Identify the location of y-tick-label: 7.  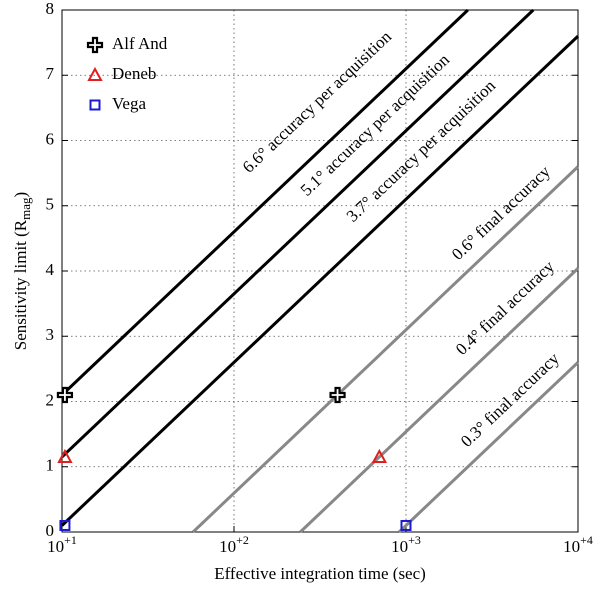
(50, 73).